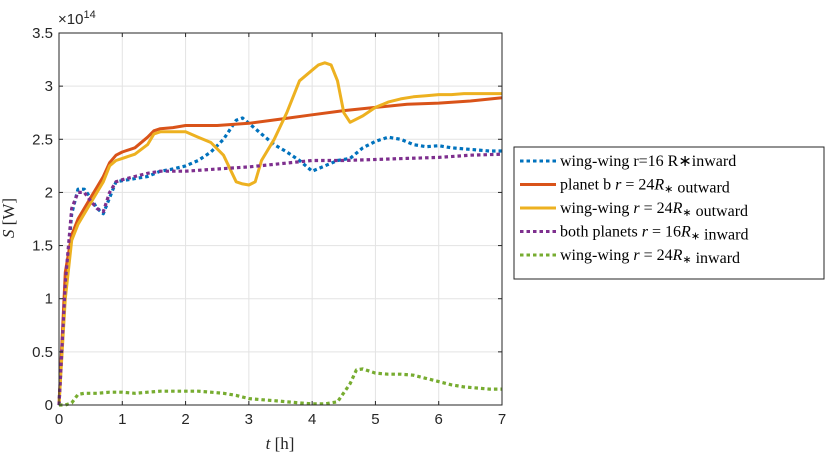  What do you see at coordinates (42, 246) in the screenshot?
I see `y-tick-label: 1.5` at bounding box center [42, 246].